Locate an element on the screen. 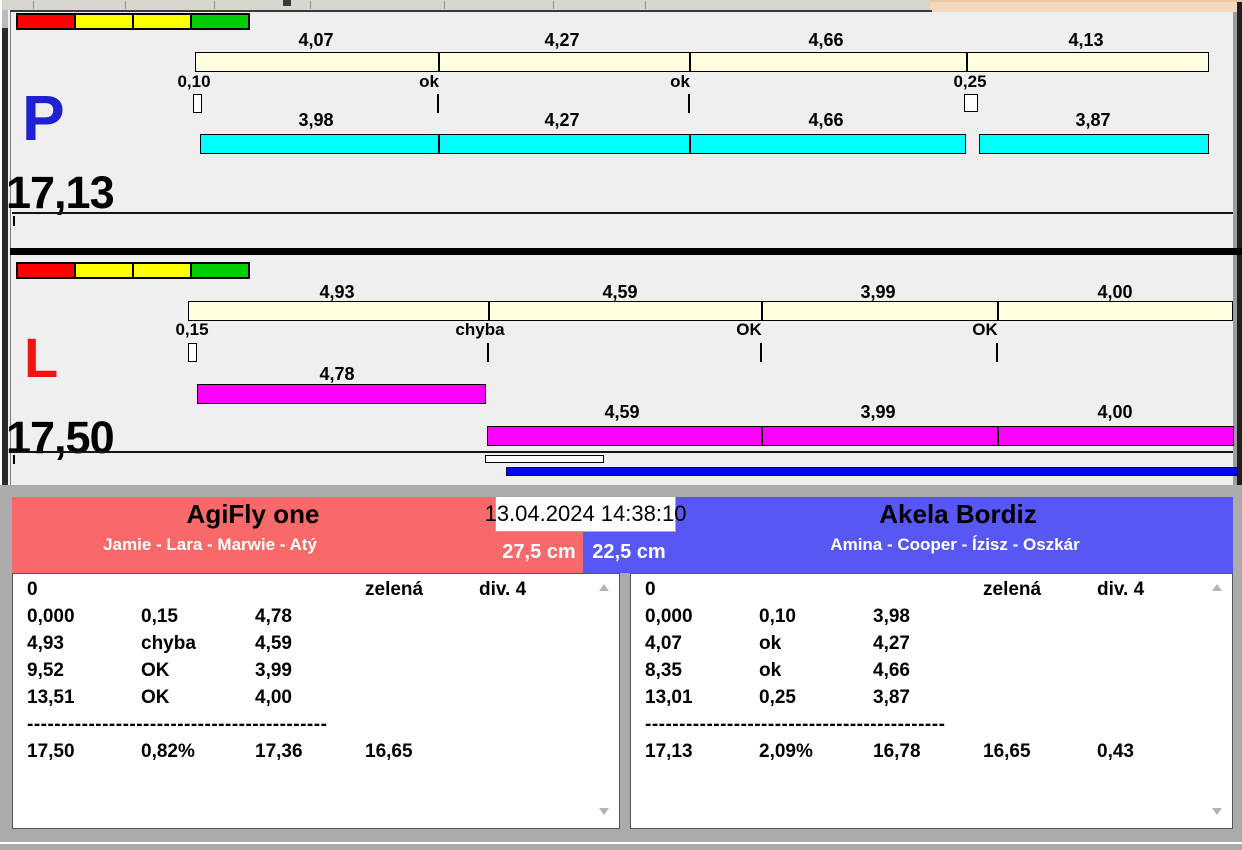 This screenshot has width=1242, height=850. summary-cell: 0,82% is located at coordinates (168, 751).